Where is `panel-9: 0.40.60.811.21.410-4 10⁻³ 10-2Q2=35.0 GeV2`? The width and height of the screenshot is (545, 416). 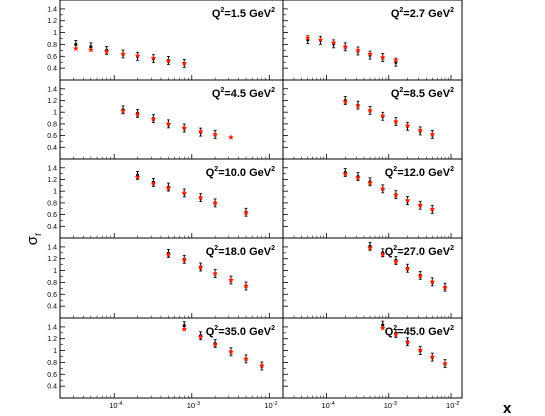 panel-9: 0.40.60.811.21.410-4 10⁻³ 10-2Q2=35.0 GeV2 is located at coordinates (165, 363).